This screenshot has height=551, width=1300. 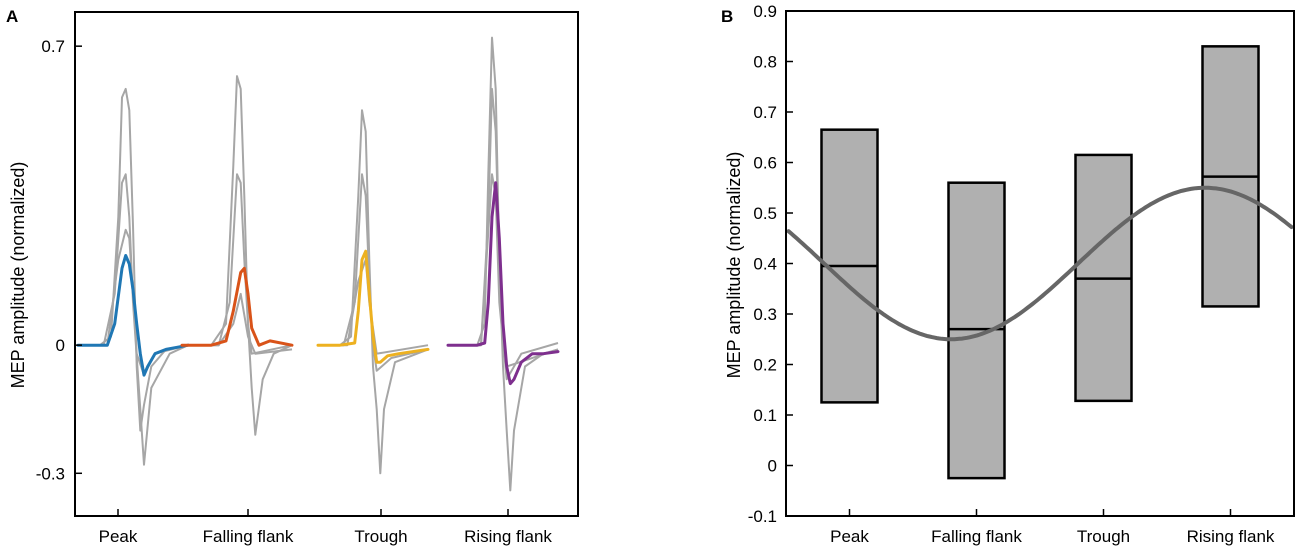 I want to click on panel-b-y-axis-label: MEP amplitude (normalized), so click(x=734, y=265).